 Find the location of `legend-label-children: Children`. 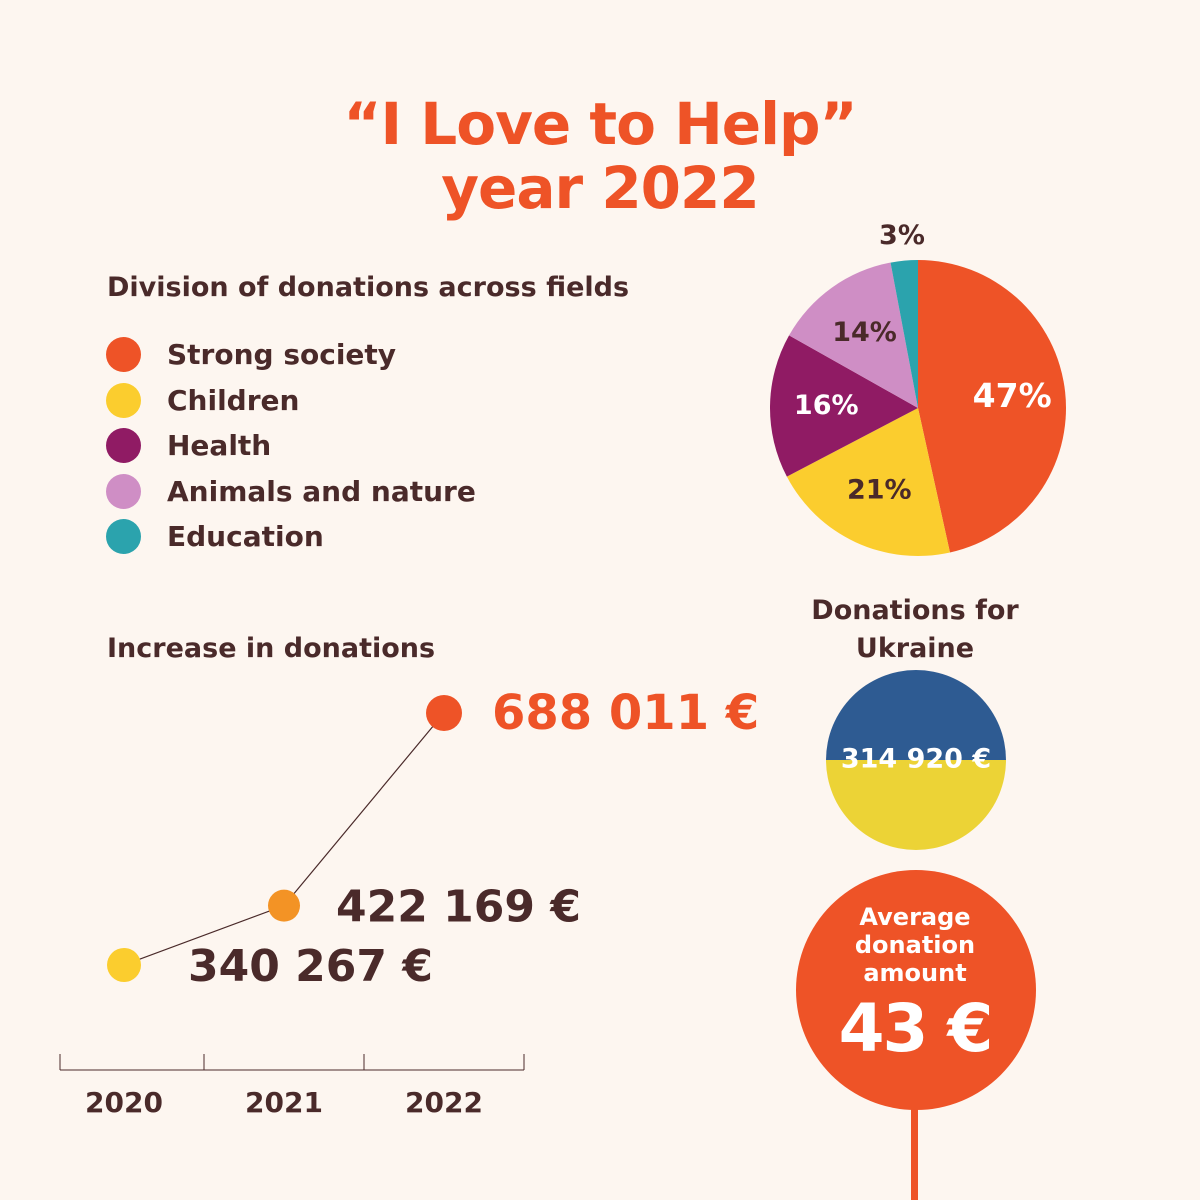

legend-label-children: Children is located at coordinates (233, 400).